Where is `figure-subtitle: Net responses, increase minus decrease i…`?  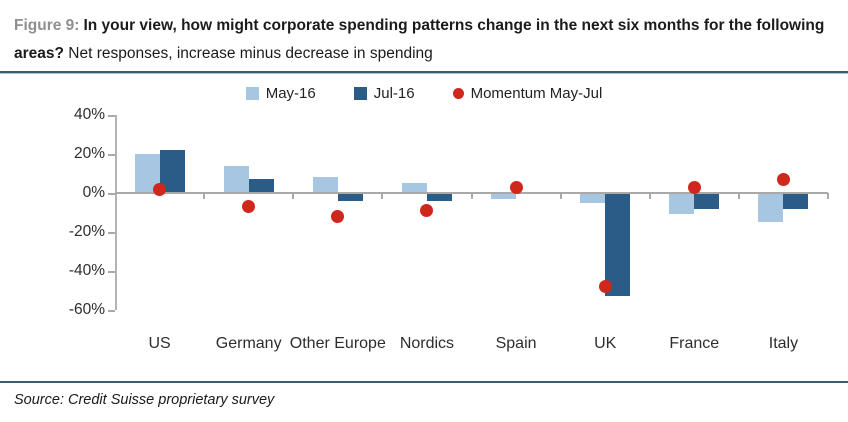 figure-subtitle: Net responses, increase minus decrease i… is located at coordinates (250, 53).